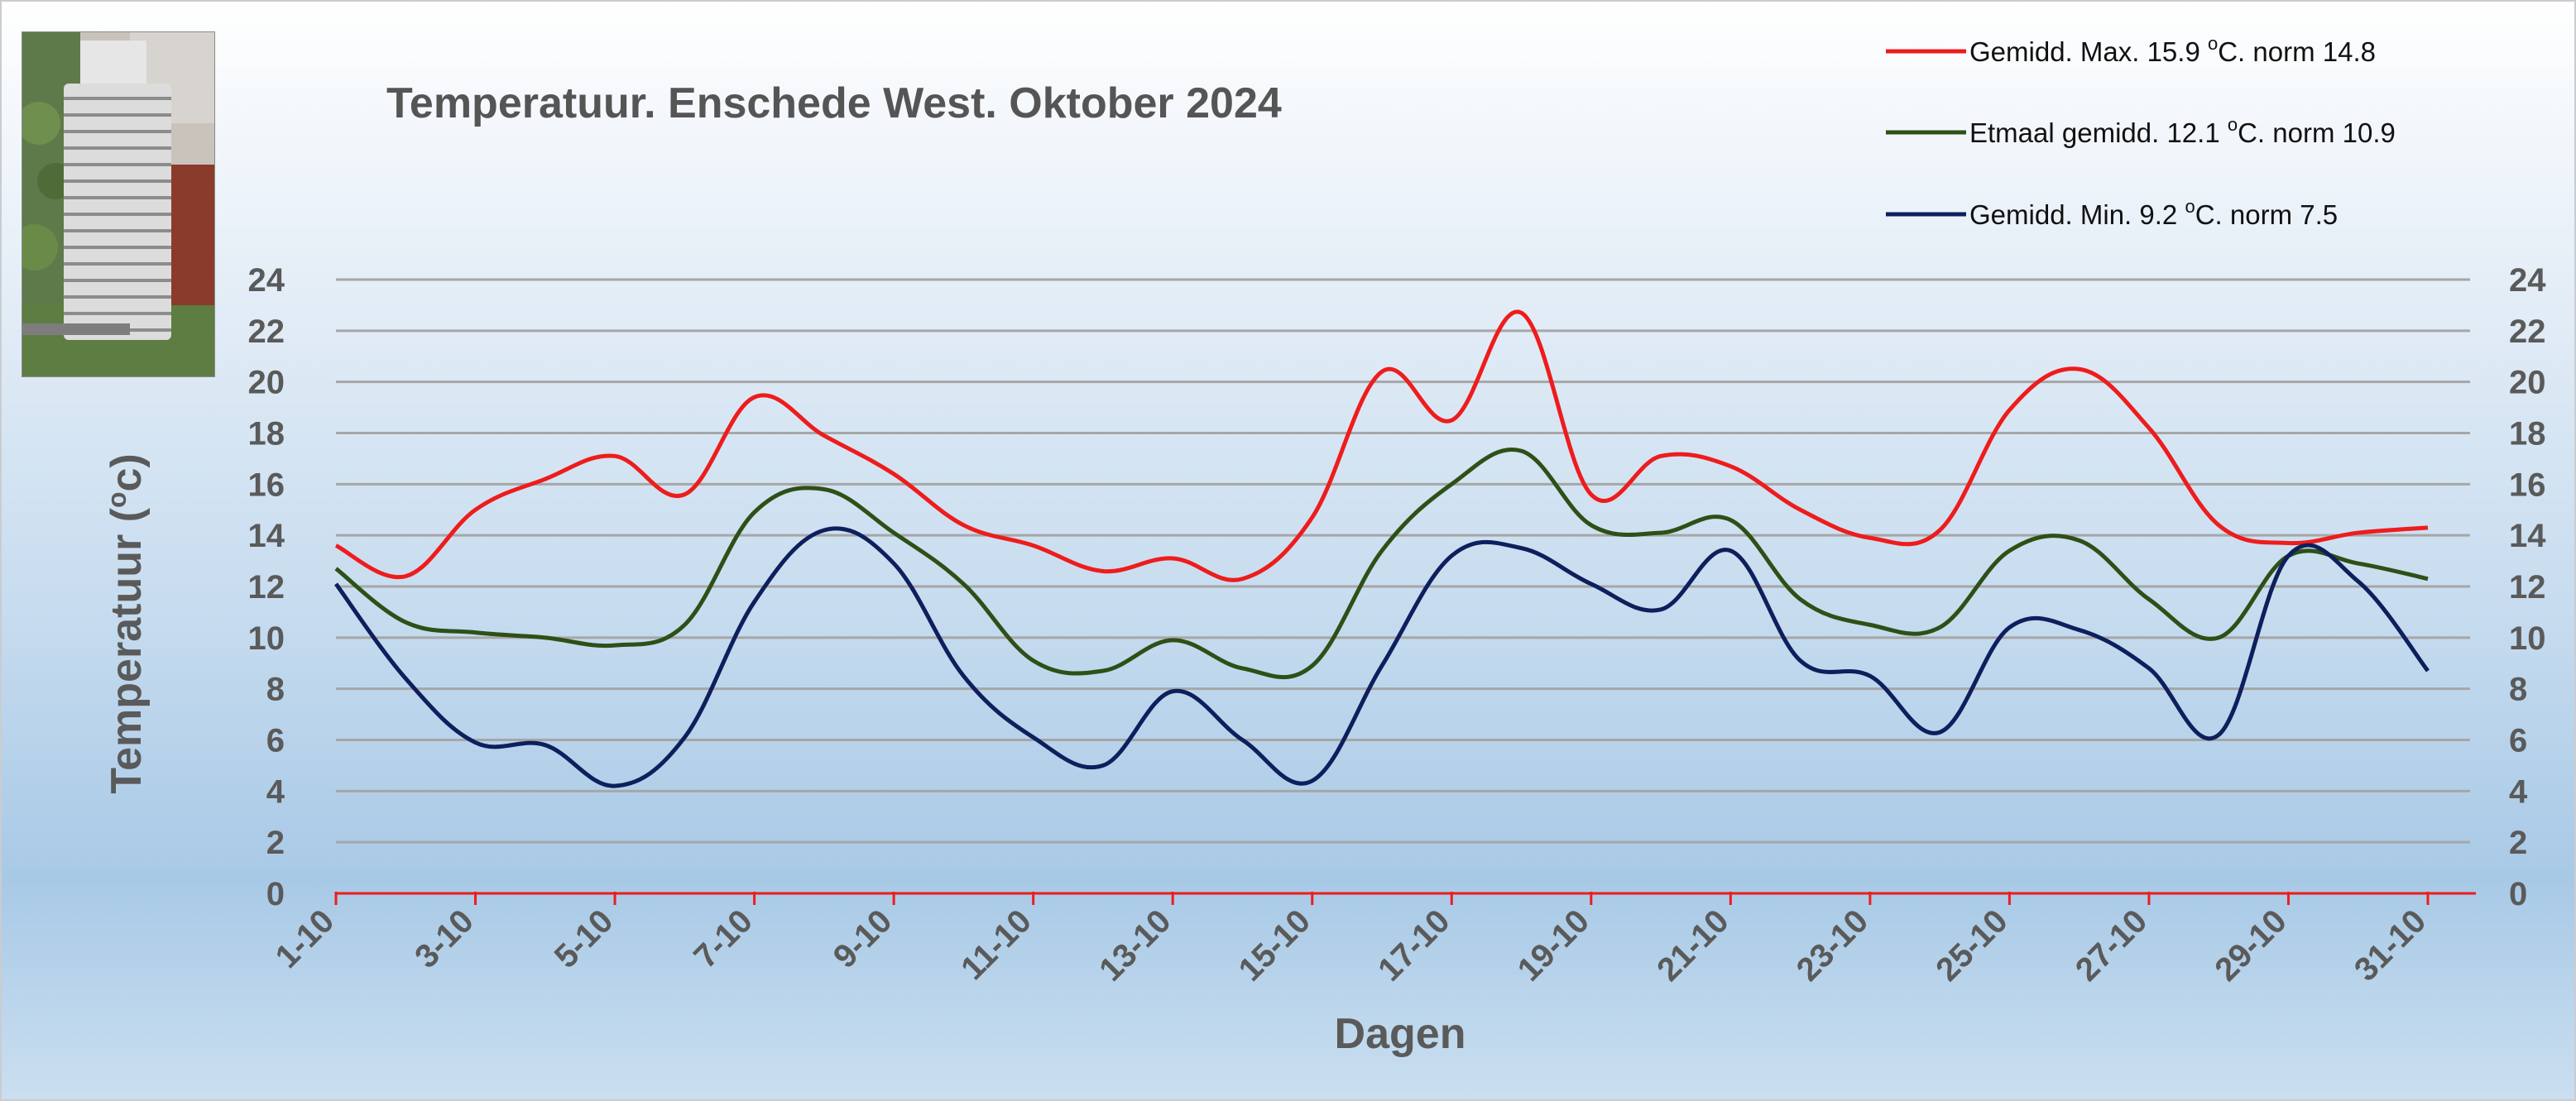 This screenshot has width=2576, height=1101. I want to click on y-tick-right-0: 0, so click(2518, 894).